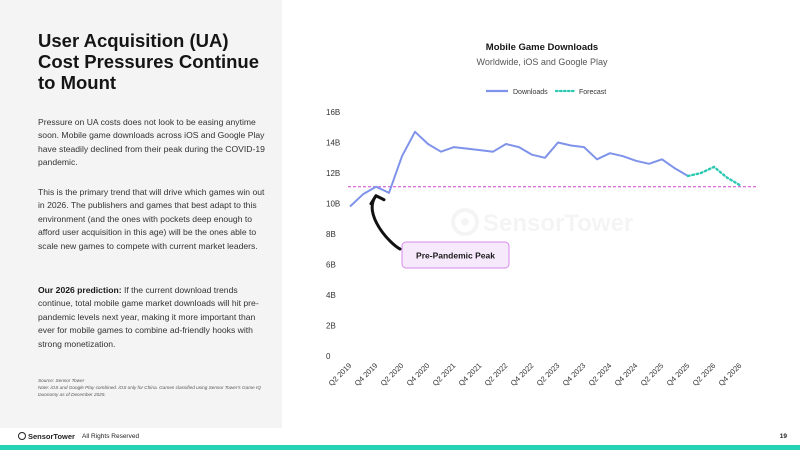  I want to click on x-tick-label: Q4 2022, so click(522, 374).